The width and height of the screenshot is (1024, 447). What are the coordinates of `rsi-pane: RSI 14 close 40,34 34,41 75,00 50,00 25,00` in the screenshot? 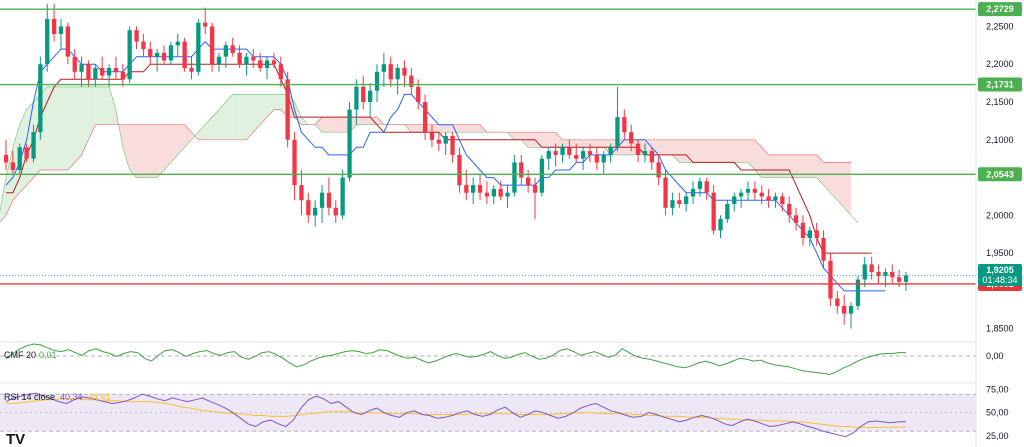 It's located at (504, 411).